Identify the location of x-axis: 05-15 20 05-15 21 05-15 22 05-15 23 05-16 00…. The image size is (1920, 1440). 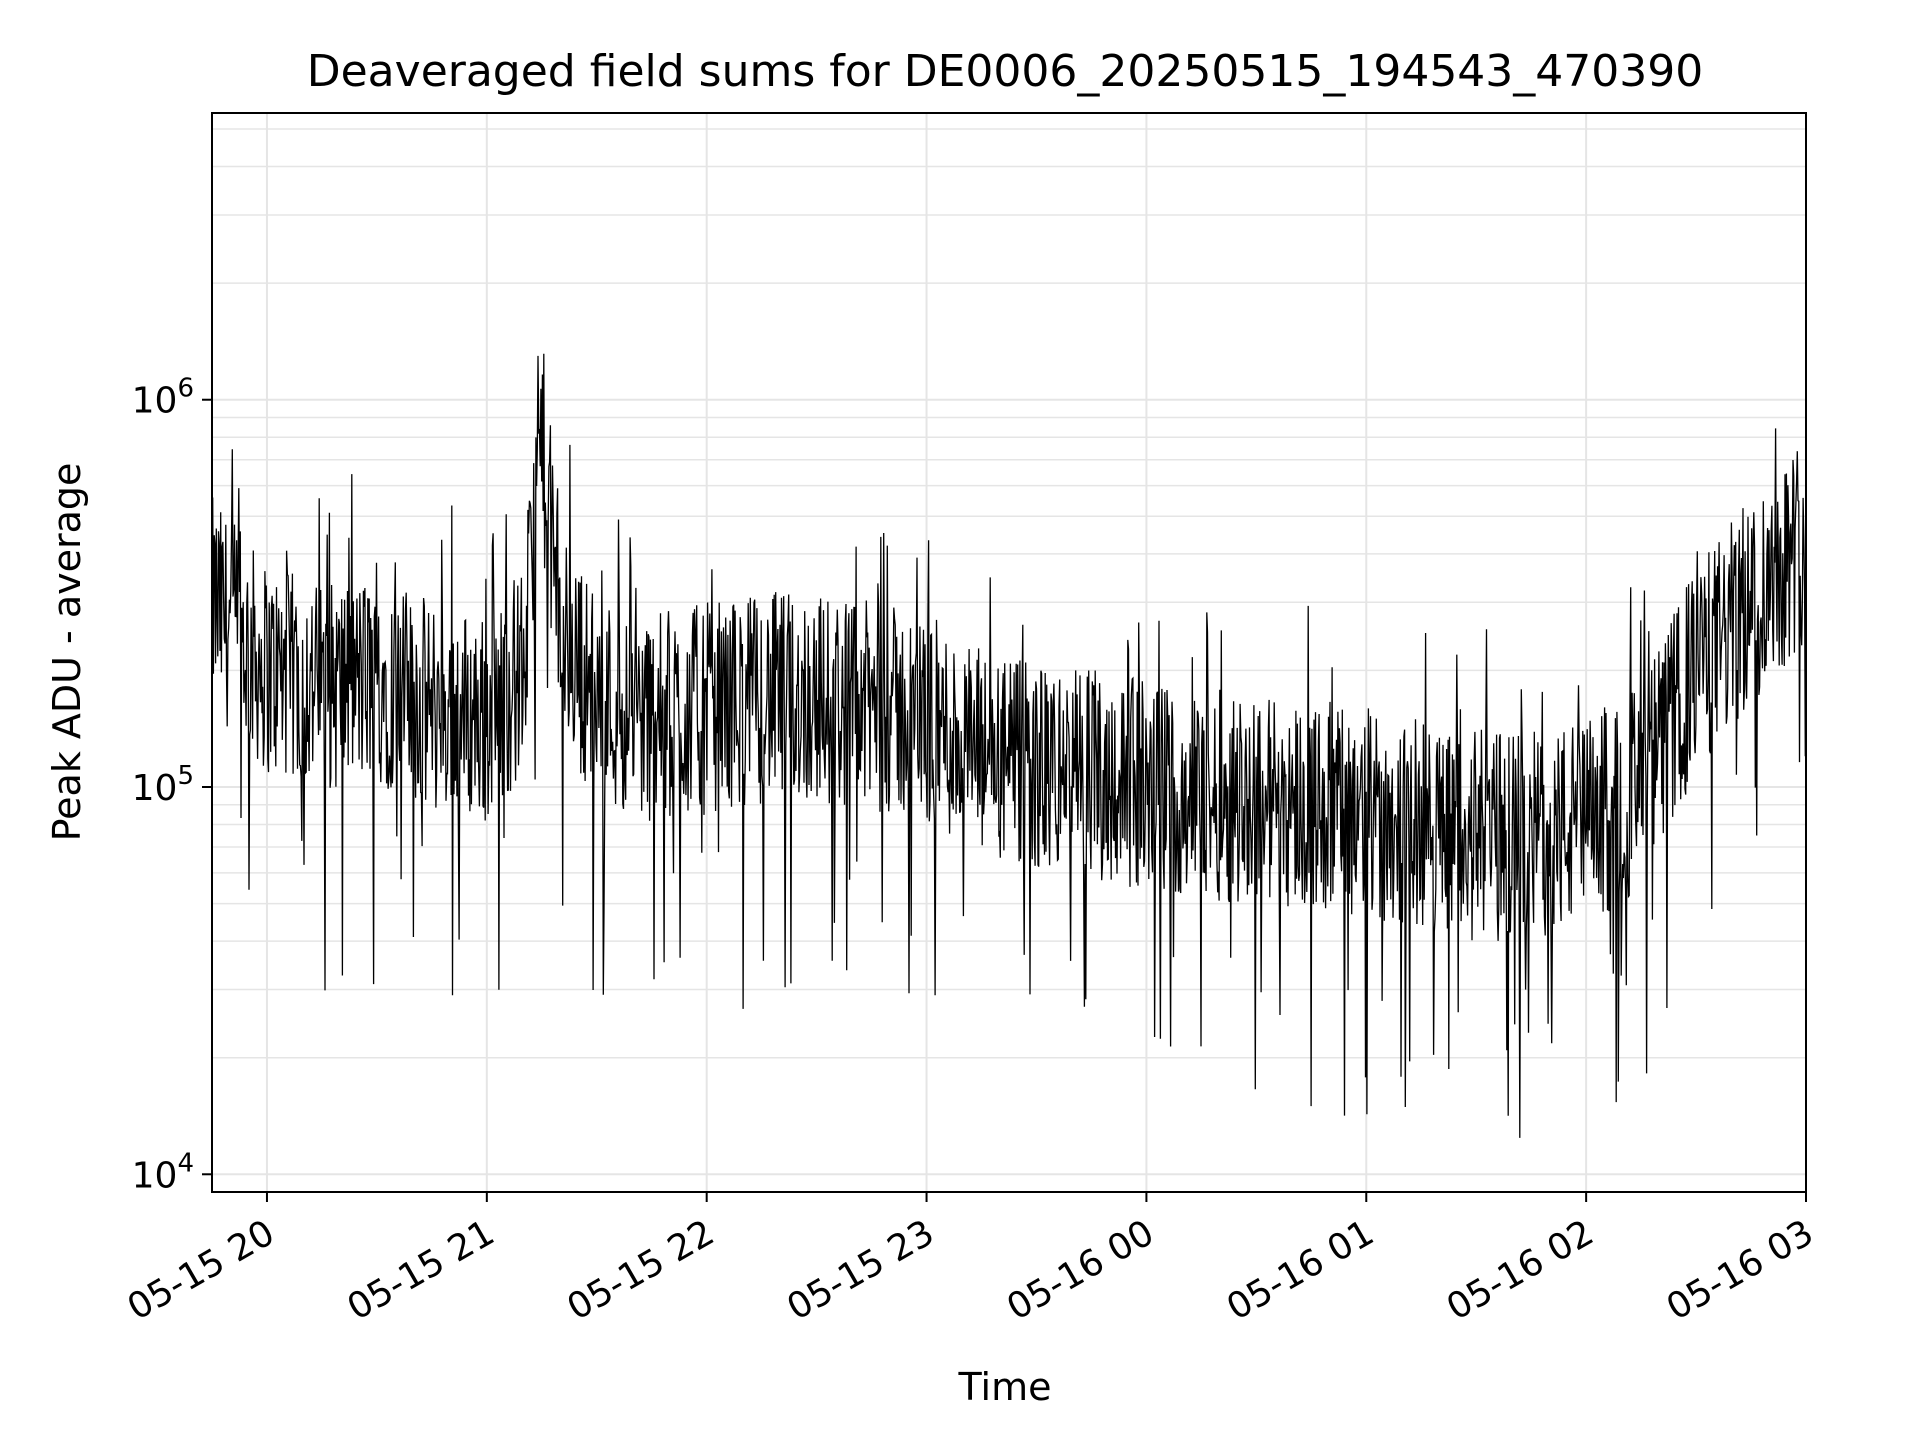
(971, 1260).